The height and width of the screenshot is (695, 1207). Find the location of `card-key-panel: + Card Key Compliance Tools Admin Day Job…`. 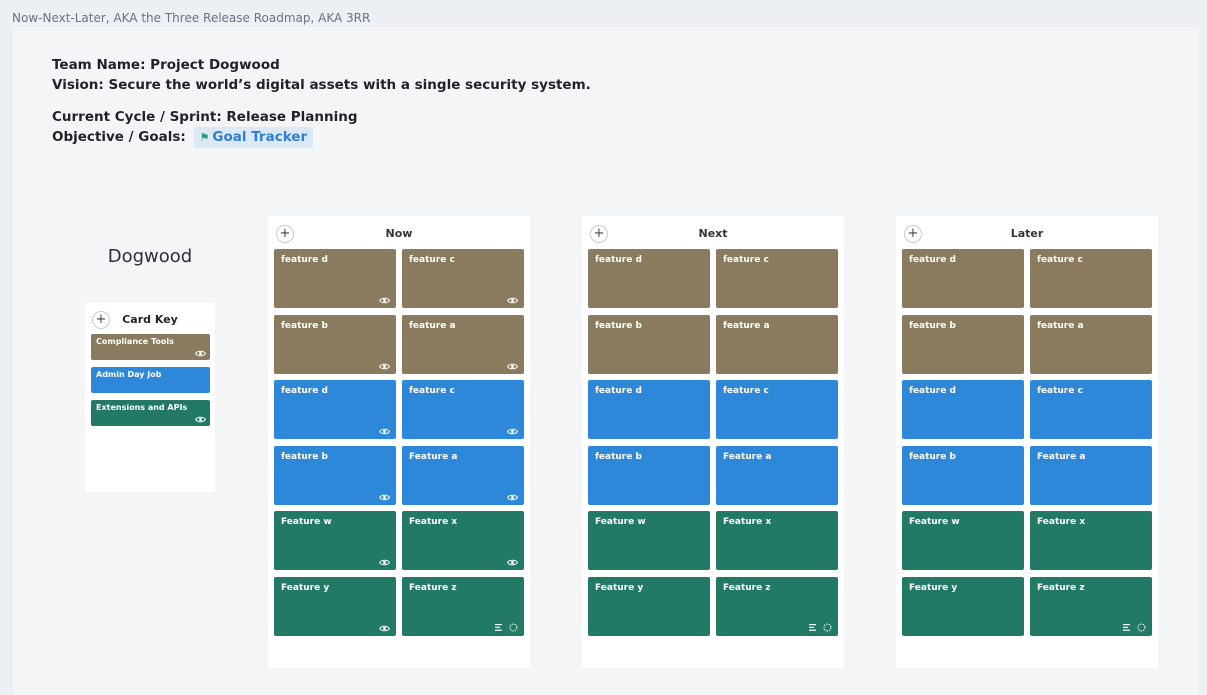

card-key-panel: + Card Key Compliance Tools Admin Day Job… is located at coordinates (150, 397).